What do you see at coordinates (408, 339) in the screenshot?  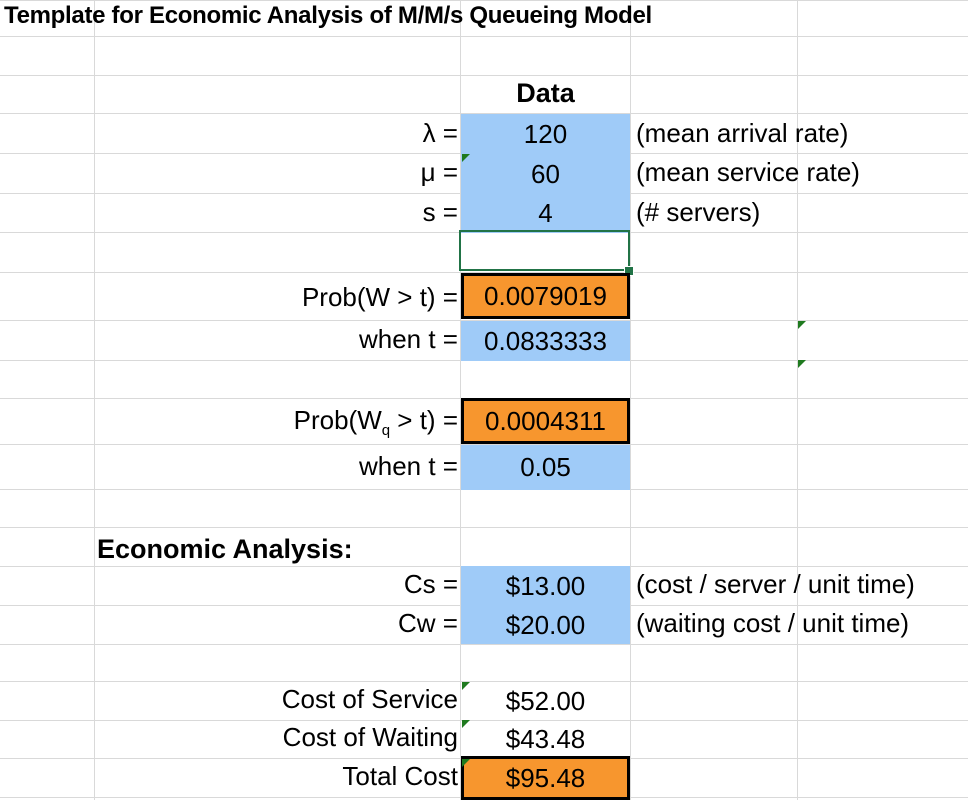 I see `prob-w-when-label: when t =` at bounding box center [408, 339].